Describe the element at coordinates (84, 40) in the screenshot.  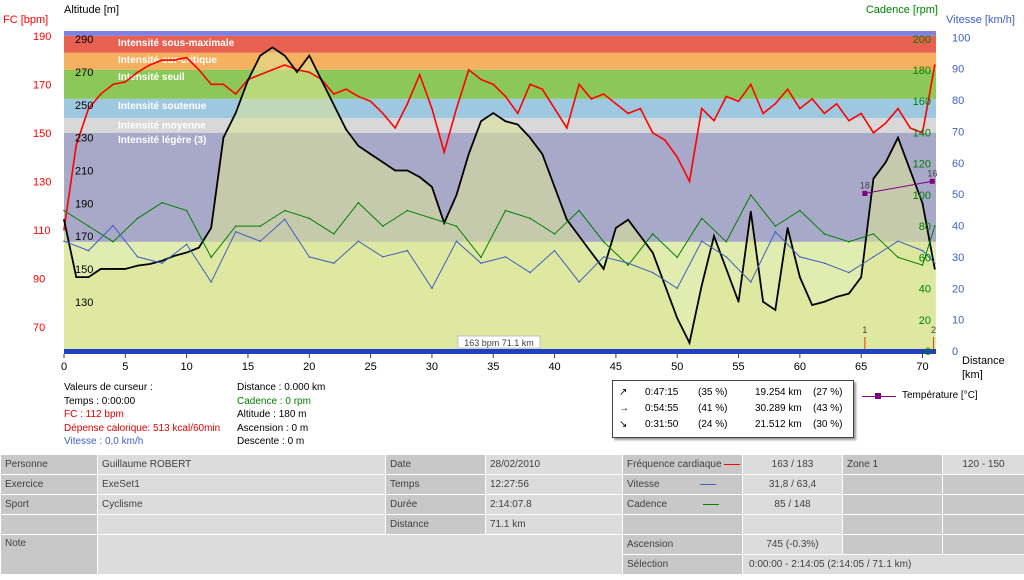
I see `altitude-tick-label: 290` at that location.